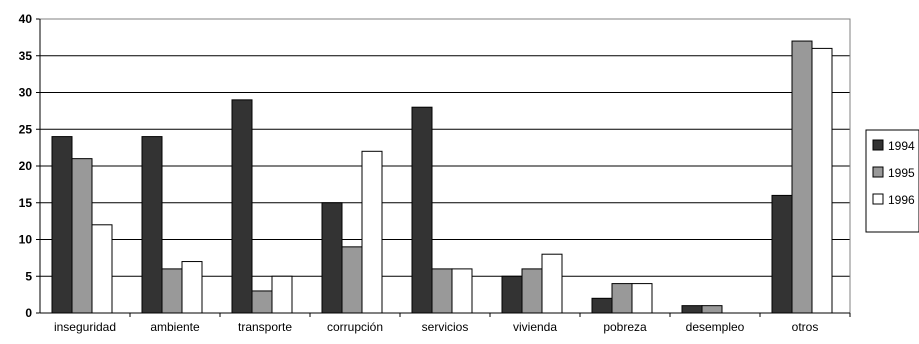  I want to click on y-tick-label: 5, so click(28, 276).